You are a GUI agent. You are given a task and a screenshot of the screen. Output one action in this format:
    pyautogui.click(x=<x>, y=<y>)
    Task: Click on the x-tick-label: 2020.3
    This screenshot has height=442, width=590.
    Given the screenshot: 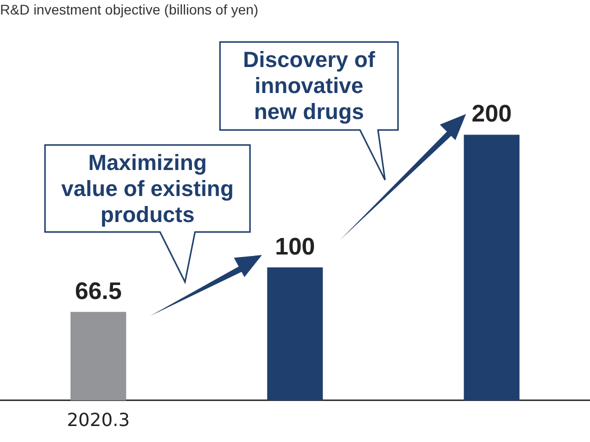 What is the action you would take?
    pyautogui.click(x=98, y=420)
    